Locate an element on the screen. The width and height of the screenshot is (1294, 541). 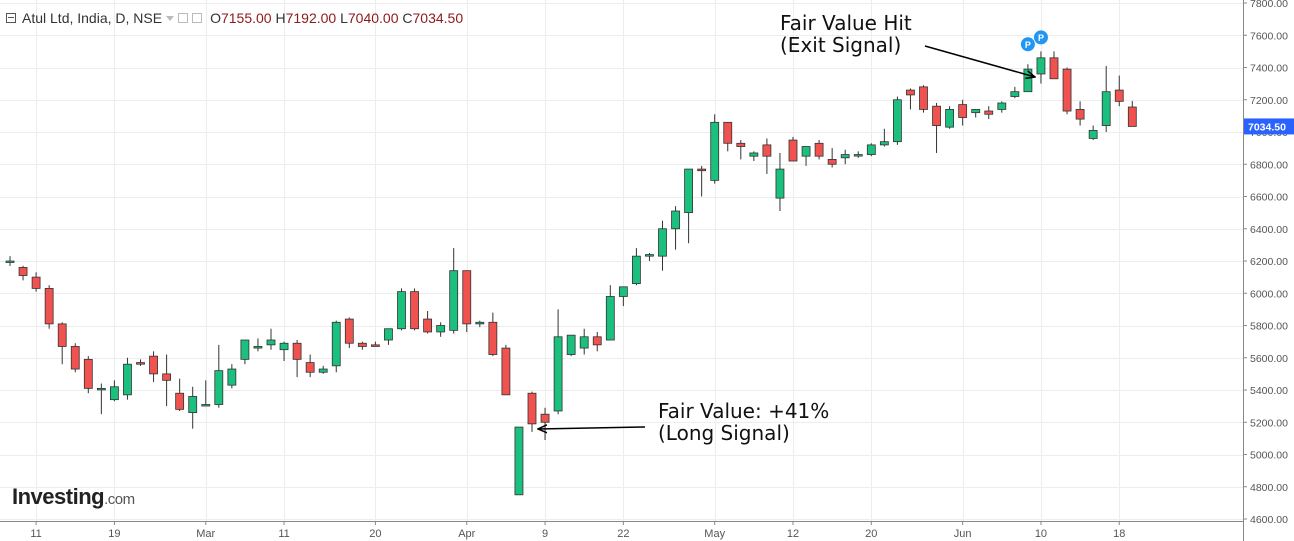
y-tick-label: 5200.00 is located at coordinates (1269, 423).